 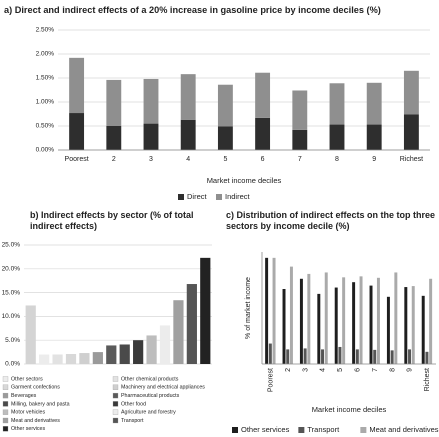 I want to click on y-tick-label: 2.00%, so click(x=45, y=54).